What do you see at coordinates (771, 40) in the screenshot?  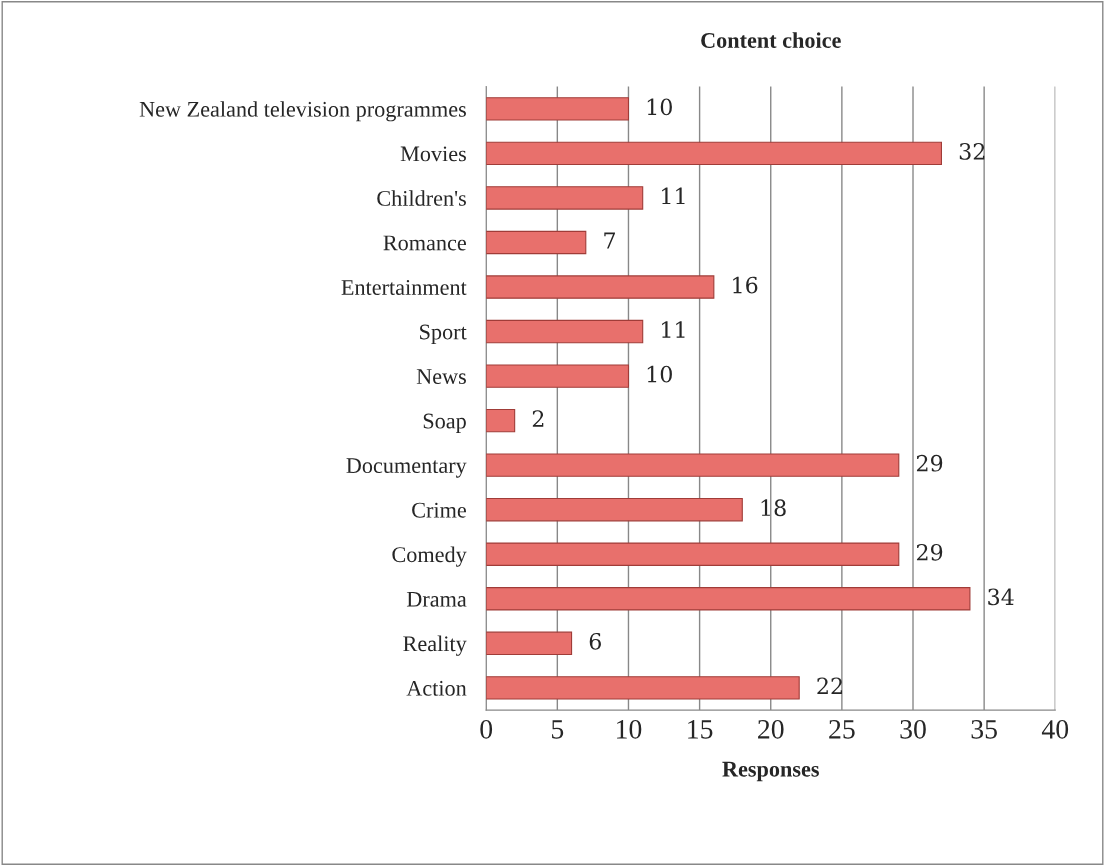 I see `chart-title: Content choice` at bounding box center [771, 40].